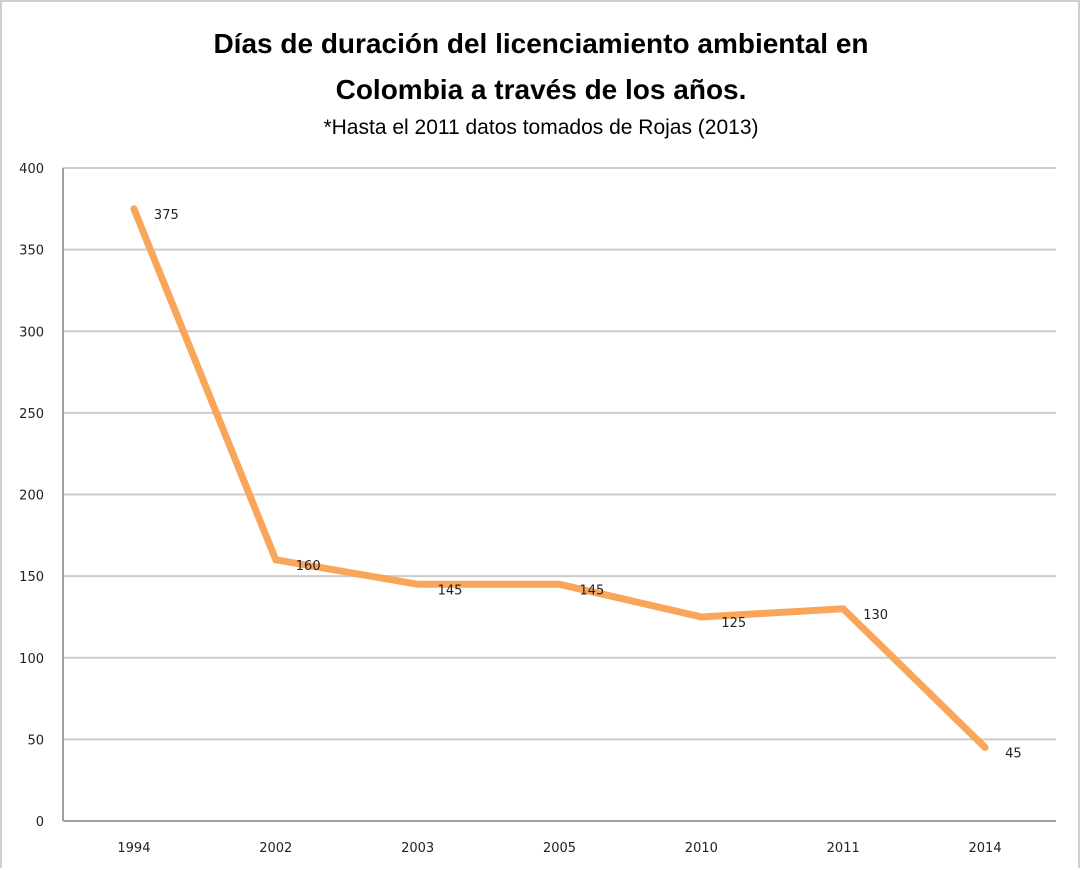 The width and height of the screenshot is (1082, 870). I want to click on data-label: 45, so click(1013, 754).